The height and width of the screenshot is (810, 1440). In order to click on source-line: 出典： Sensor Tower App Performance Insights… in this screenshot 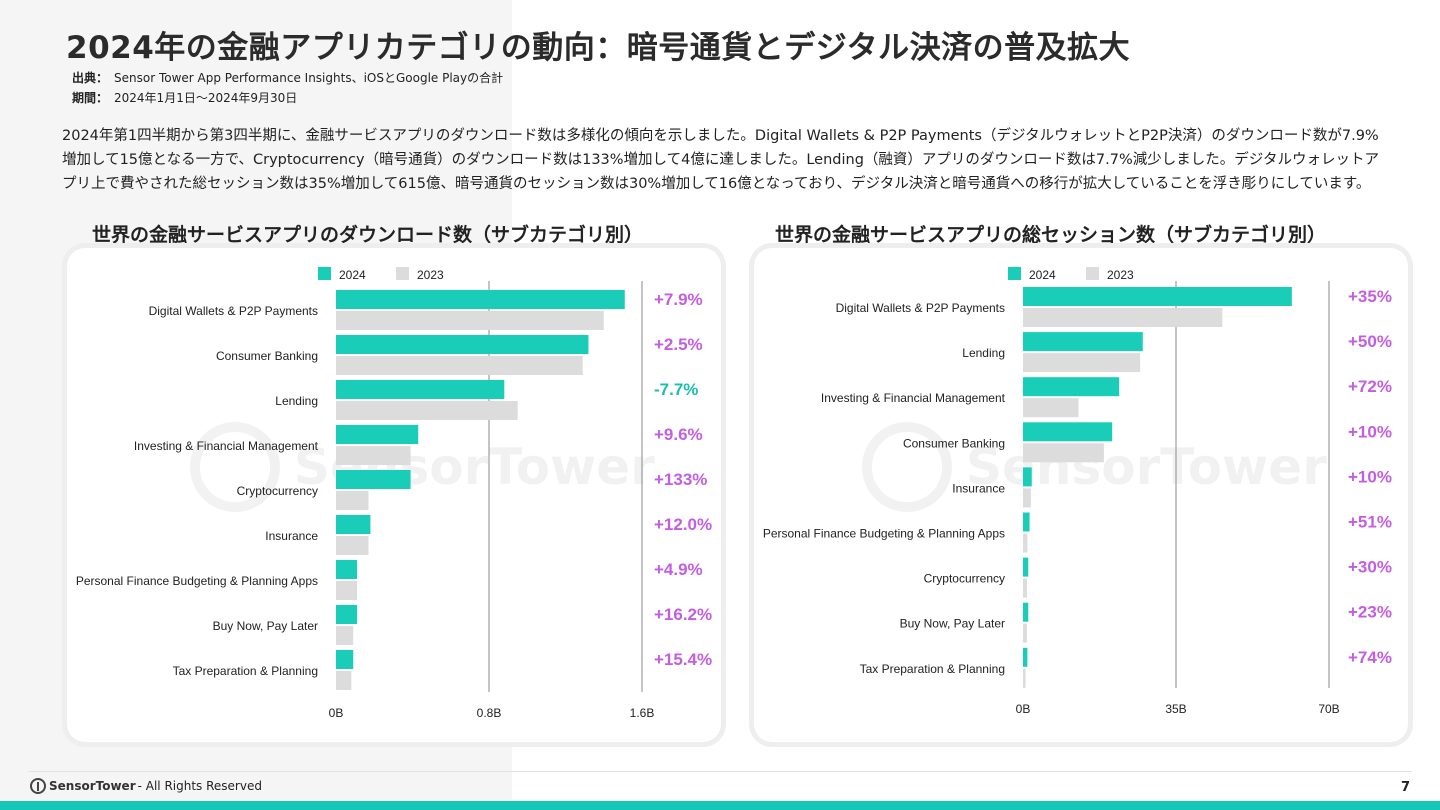, I will do `click(287, 77)`.